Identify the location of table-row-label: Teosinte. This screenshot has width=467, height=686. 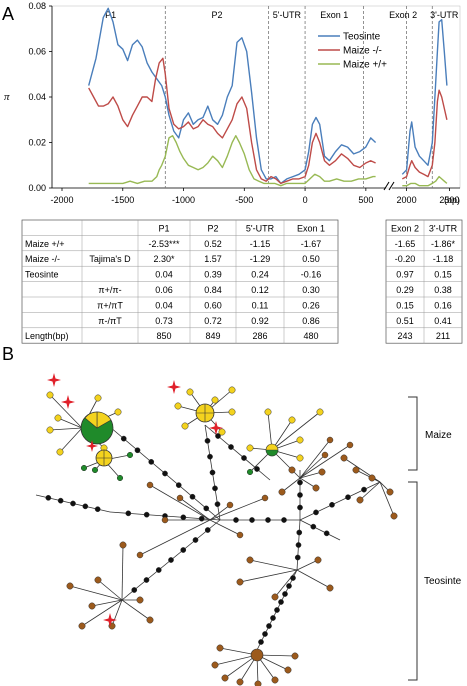
(42, 275).